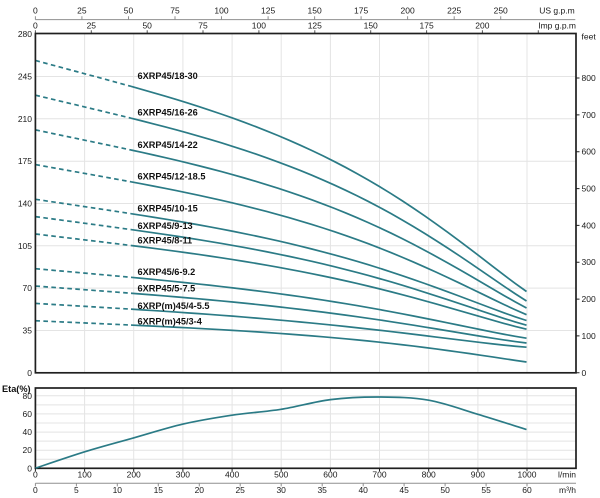 Image resolution: width=600 pixels, height=498 pixels. Describe the element at coordinates (172, 176) in the screenshot. I see `svg-text: 6XRP45/12-18.5` at that location.